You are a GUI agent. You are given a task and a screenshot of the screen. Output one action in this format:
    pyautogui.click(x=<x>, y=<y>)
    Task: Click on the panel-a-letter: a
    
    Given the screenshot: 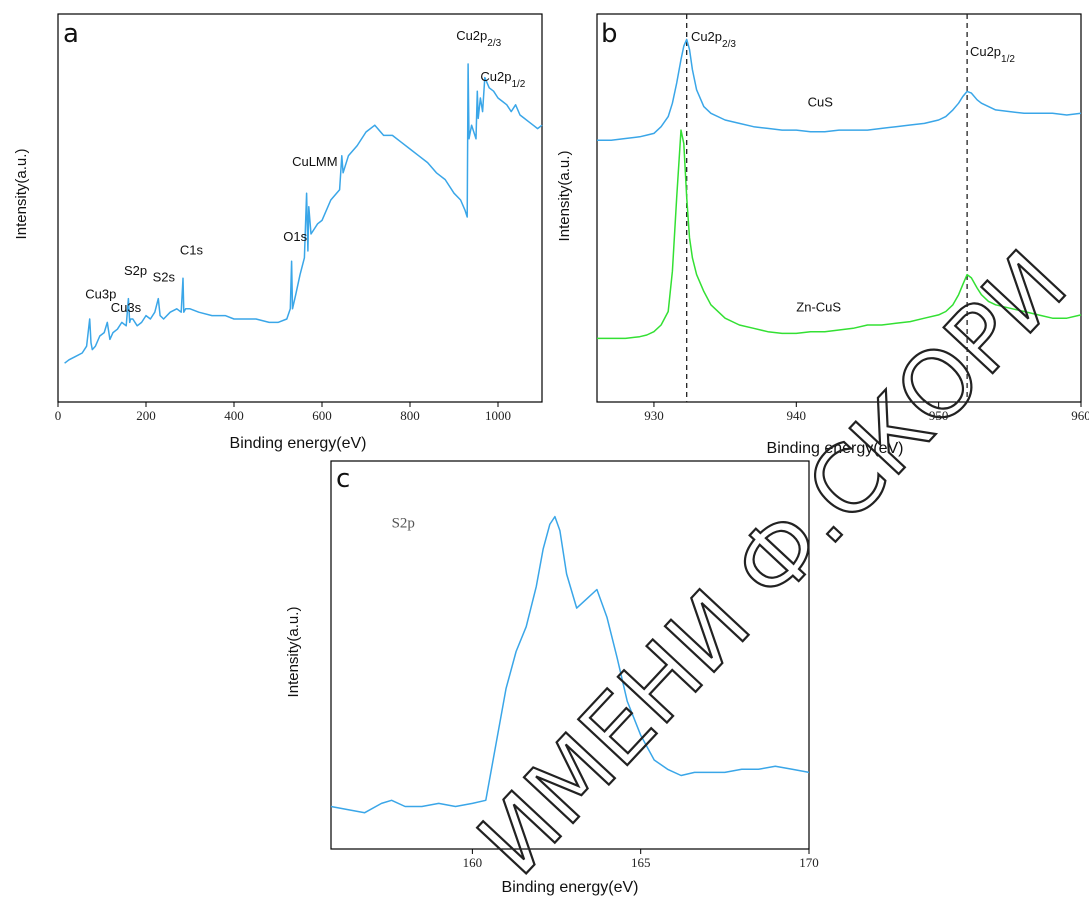 What is the action you would take?
    pyautogui.click(x=71, y=34)
    